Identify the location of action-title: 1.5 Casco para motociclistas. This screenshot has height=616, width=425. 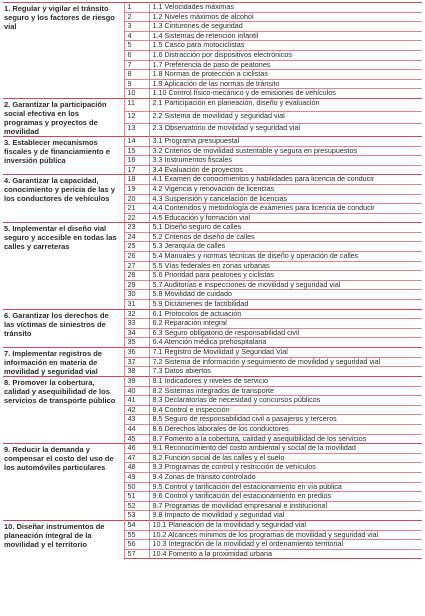
(285, 45).